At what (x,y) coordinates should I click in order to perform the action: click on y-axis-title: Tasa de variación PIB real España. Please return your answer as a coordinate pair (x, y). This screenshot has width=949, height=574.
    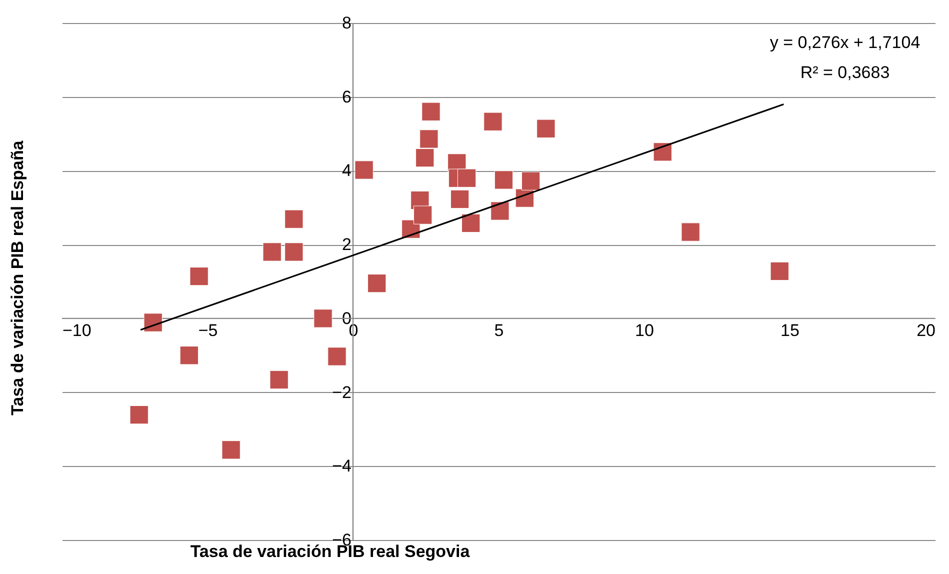
    Looking at the image, I should click on (17, 278).